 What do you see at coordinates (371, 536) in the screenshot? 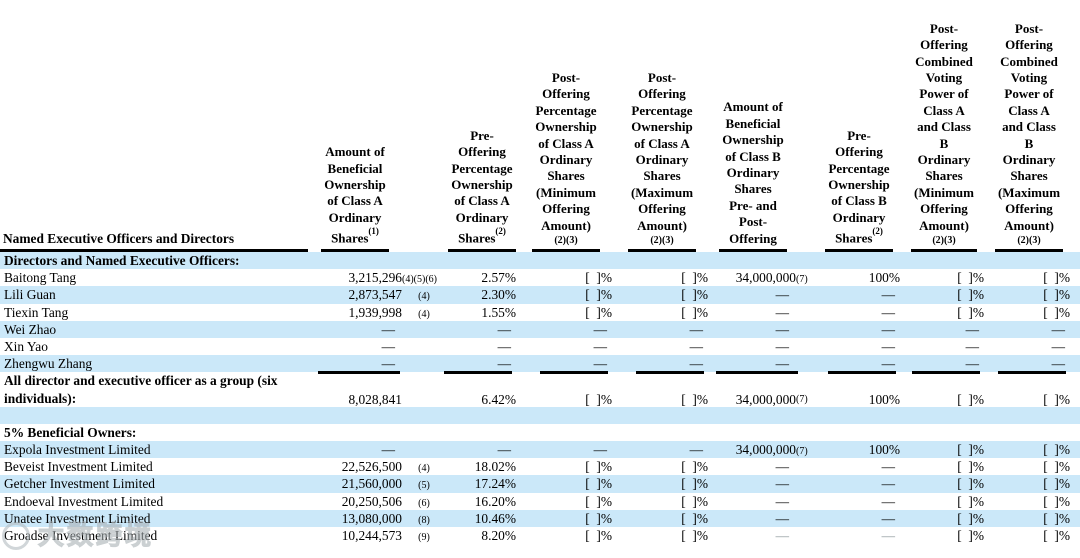
I see `share-amount: 10,244,573` at bounding box center [371, 536].